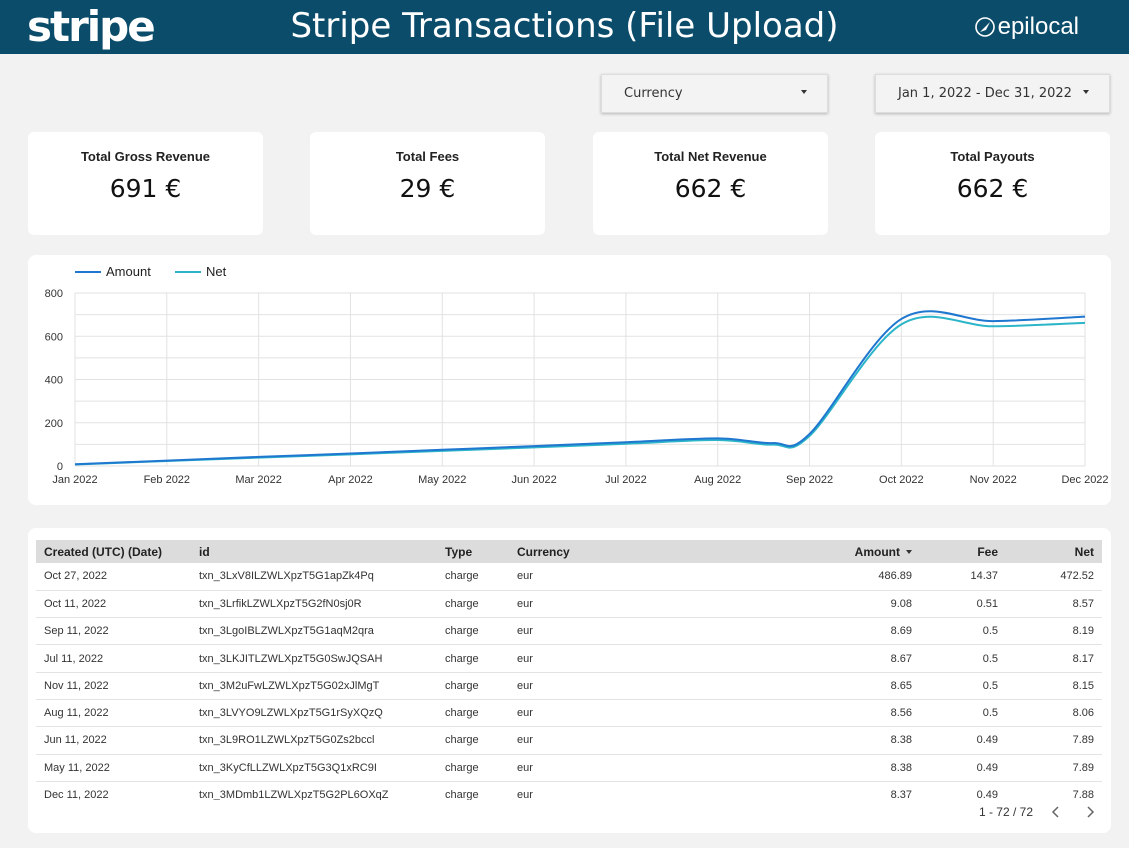  I want to click on column-header-fee: Fee, so click(987, 551).